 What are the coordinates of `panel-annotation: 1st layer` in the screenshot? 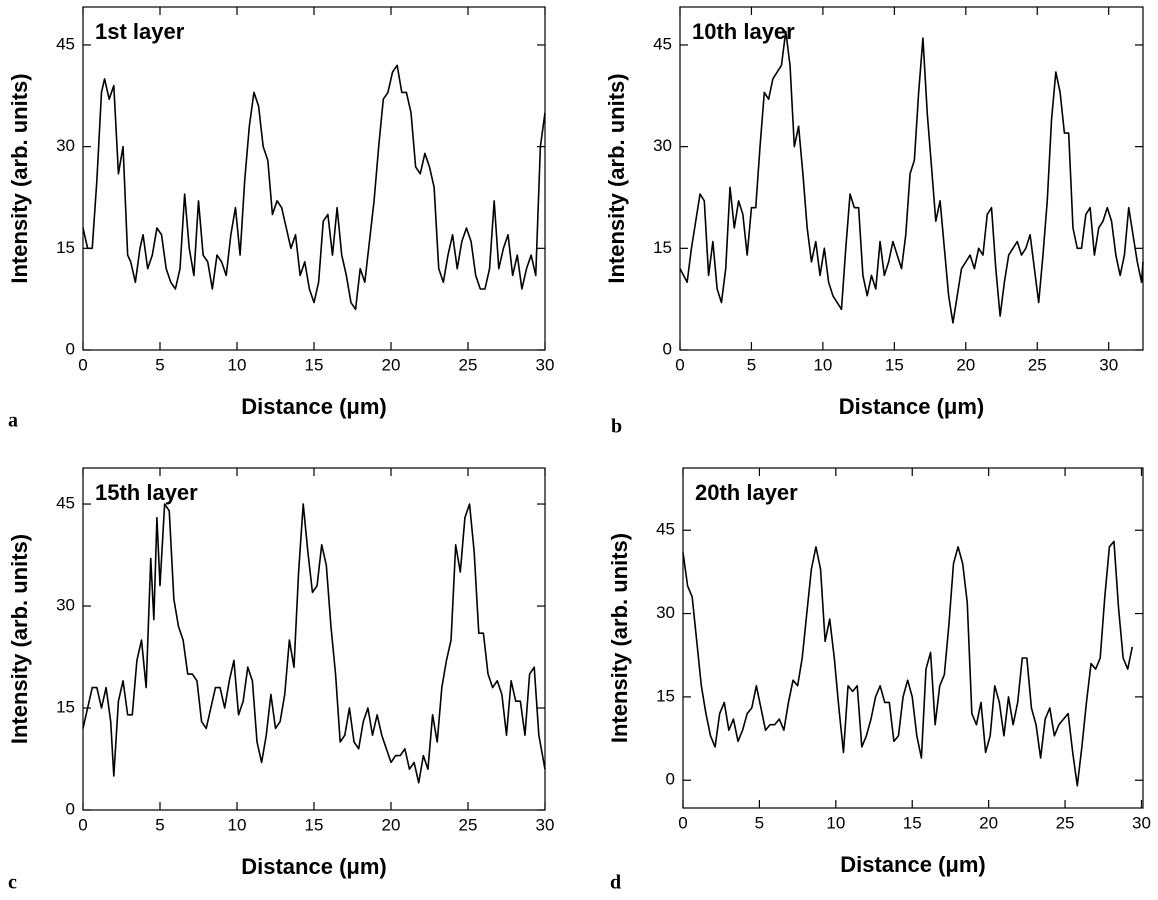 It's located at (140, 31).